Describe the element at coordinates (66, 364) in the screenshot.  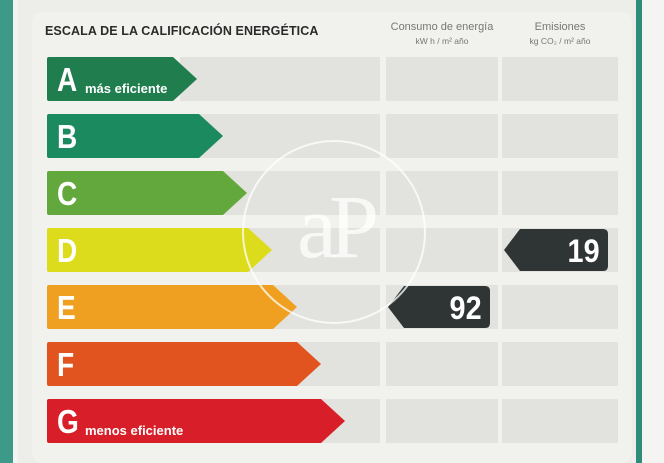
I see `rating-letter: F` at that location.